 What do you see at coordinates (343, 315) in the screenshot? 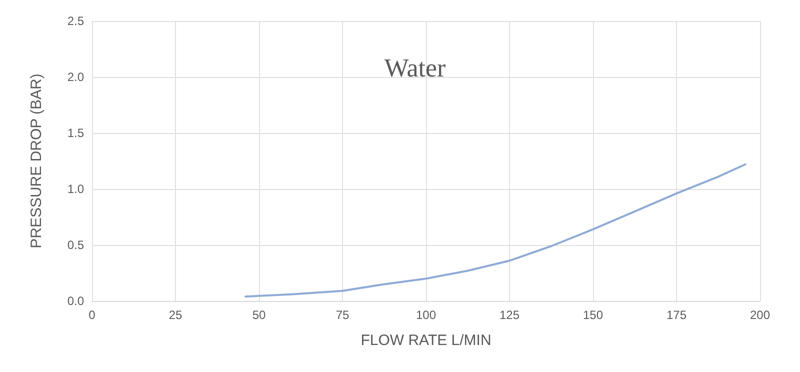
I see `x-tick-label: 75` at bounding box center [343, 315].